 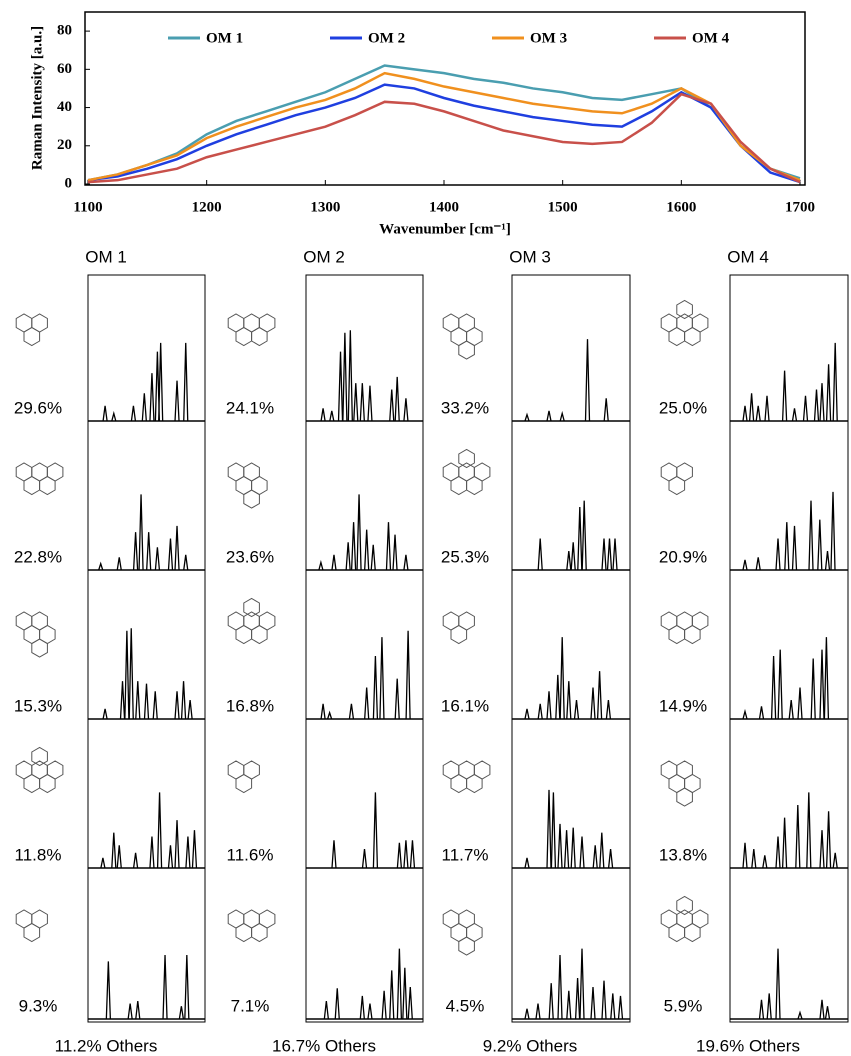 What do you see at coordinates (465, 1005) in the screenshot?
I see `percent-label: 4.5%` at bounding box center [465, 1005].